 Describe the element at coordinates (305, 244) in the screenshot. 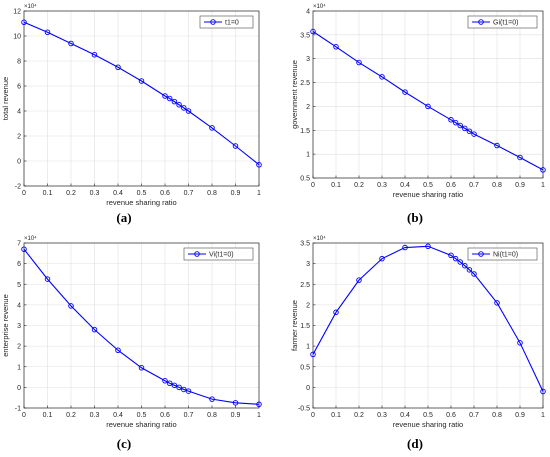

I see `y-tick-label: 3.5` at that location.